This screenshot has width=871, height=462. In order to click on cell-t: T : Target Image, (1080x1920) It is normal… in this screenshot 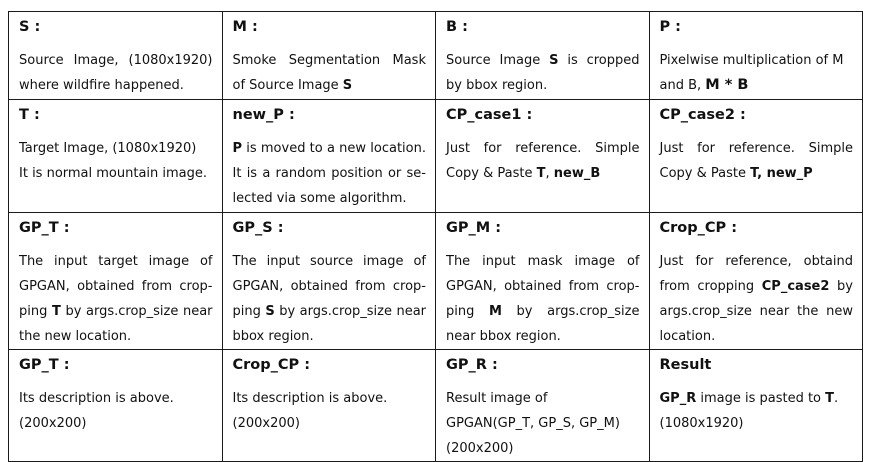, I will do `click(115, 156)`.